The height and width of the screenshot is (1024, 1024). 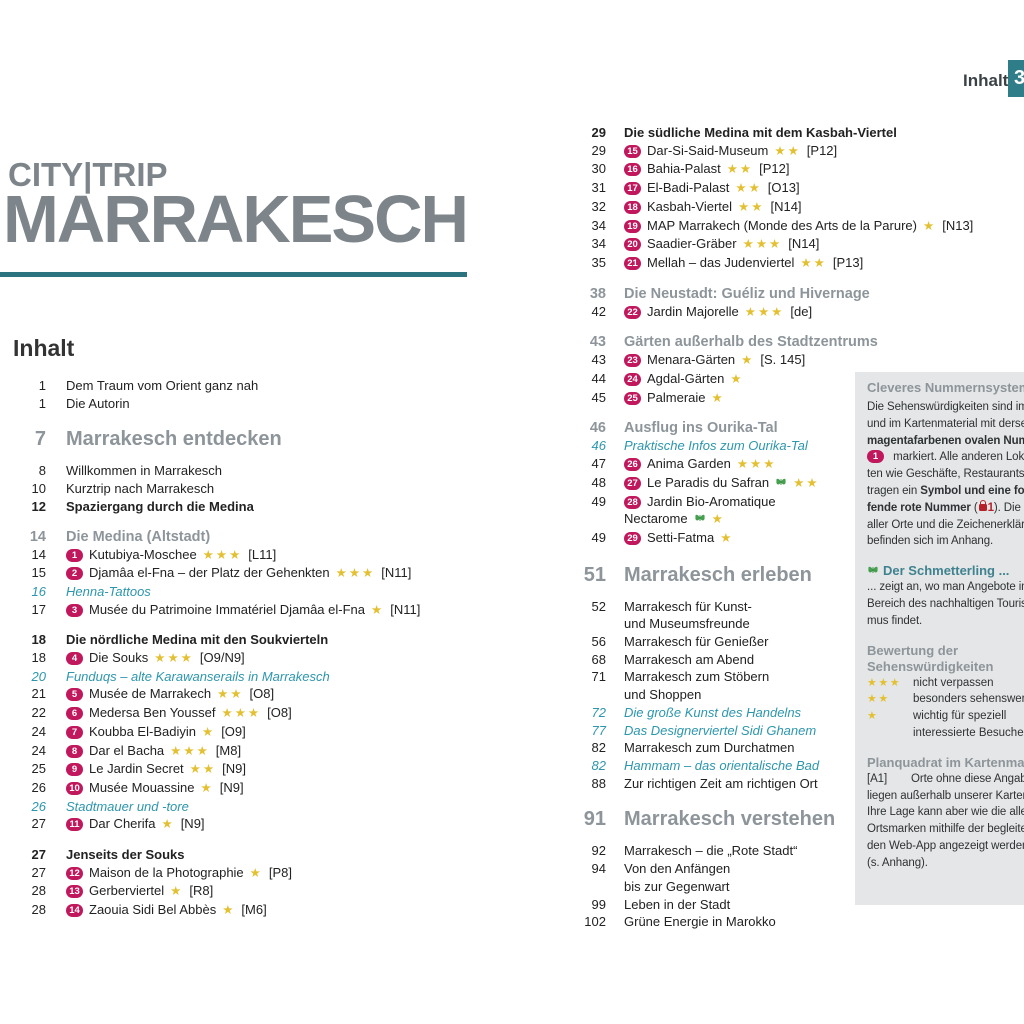 I want to click on sidebar-text-line: Bereich des nachhaltigen Touris-, so click(x=945, y=603).